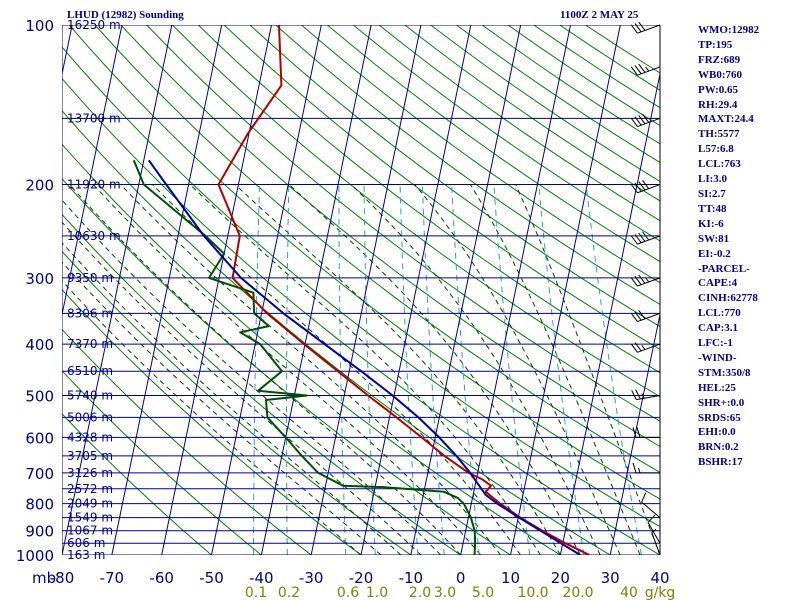 This screenshot has height=600, width=800. Describe the element at coordinates (716, 149) in the screenshot. I see `sounding-index-item: L57:6.8` at that location.